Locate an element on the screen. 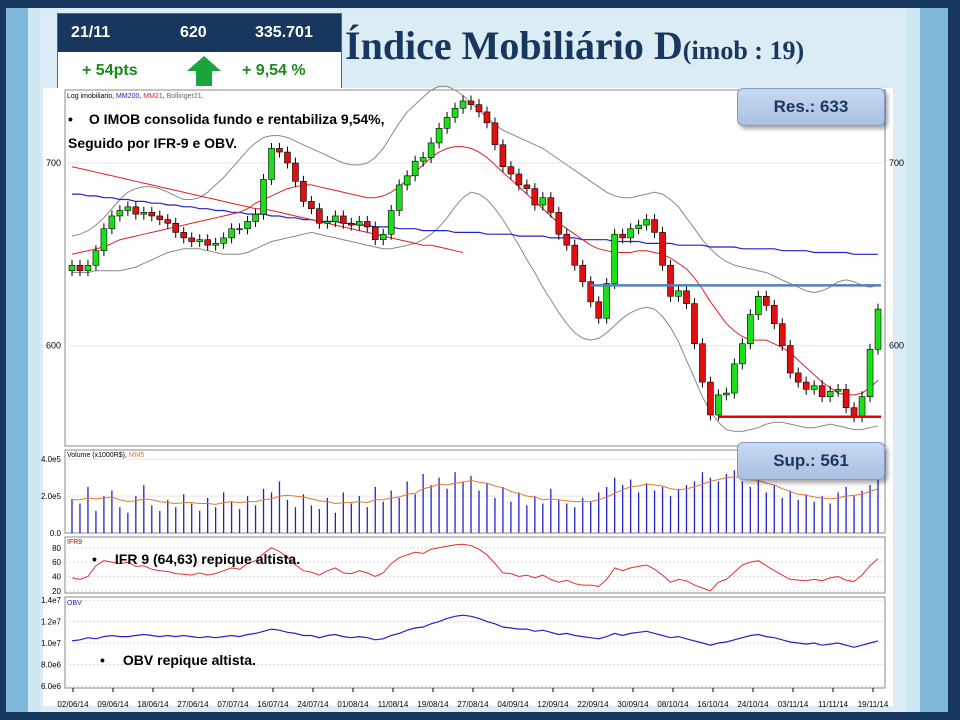  ifr-tick-label: 40 is located at coordinates (56, 576).